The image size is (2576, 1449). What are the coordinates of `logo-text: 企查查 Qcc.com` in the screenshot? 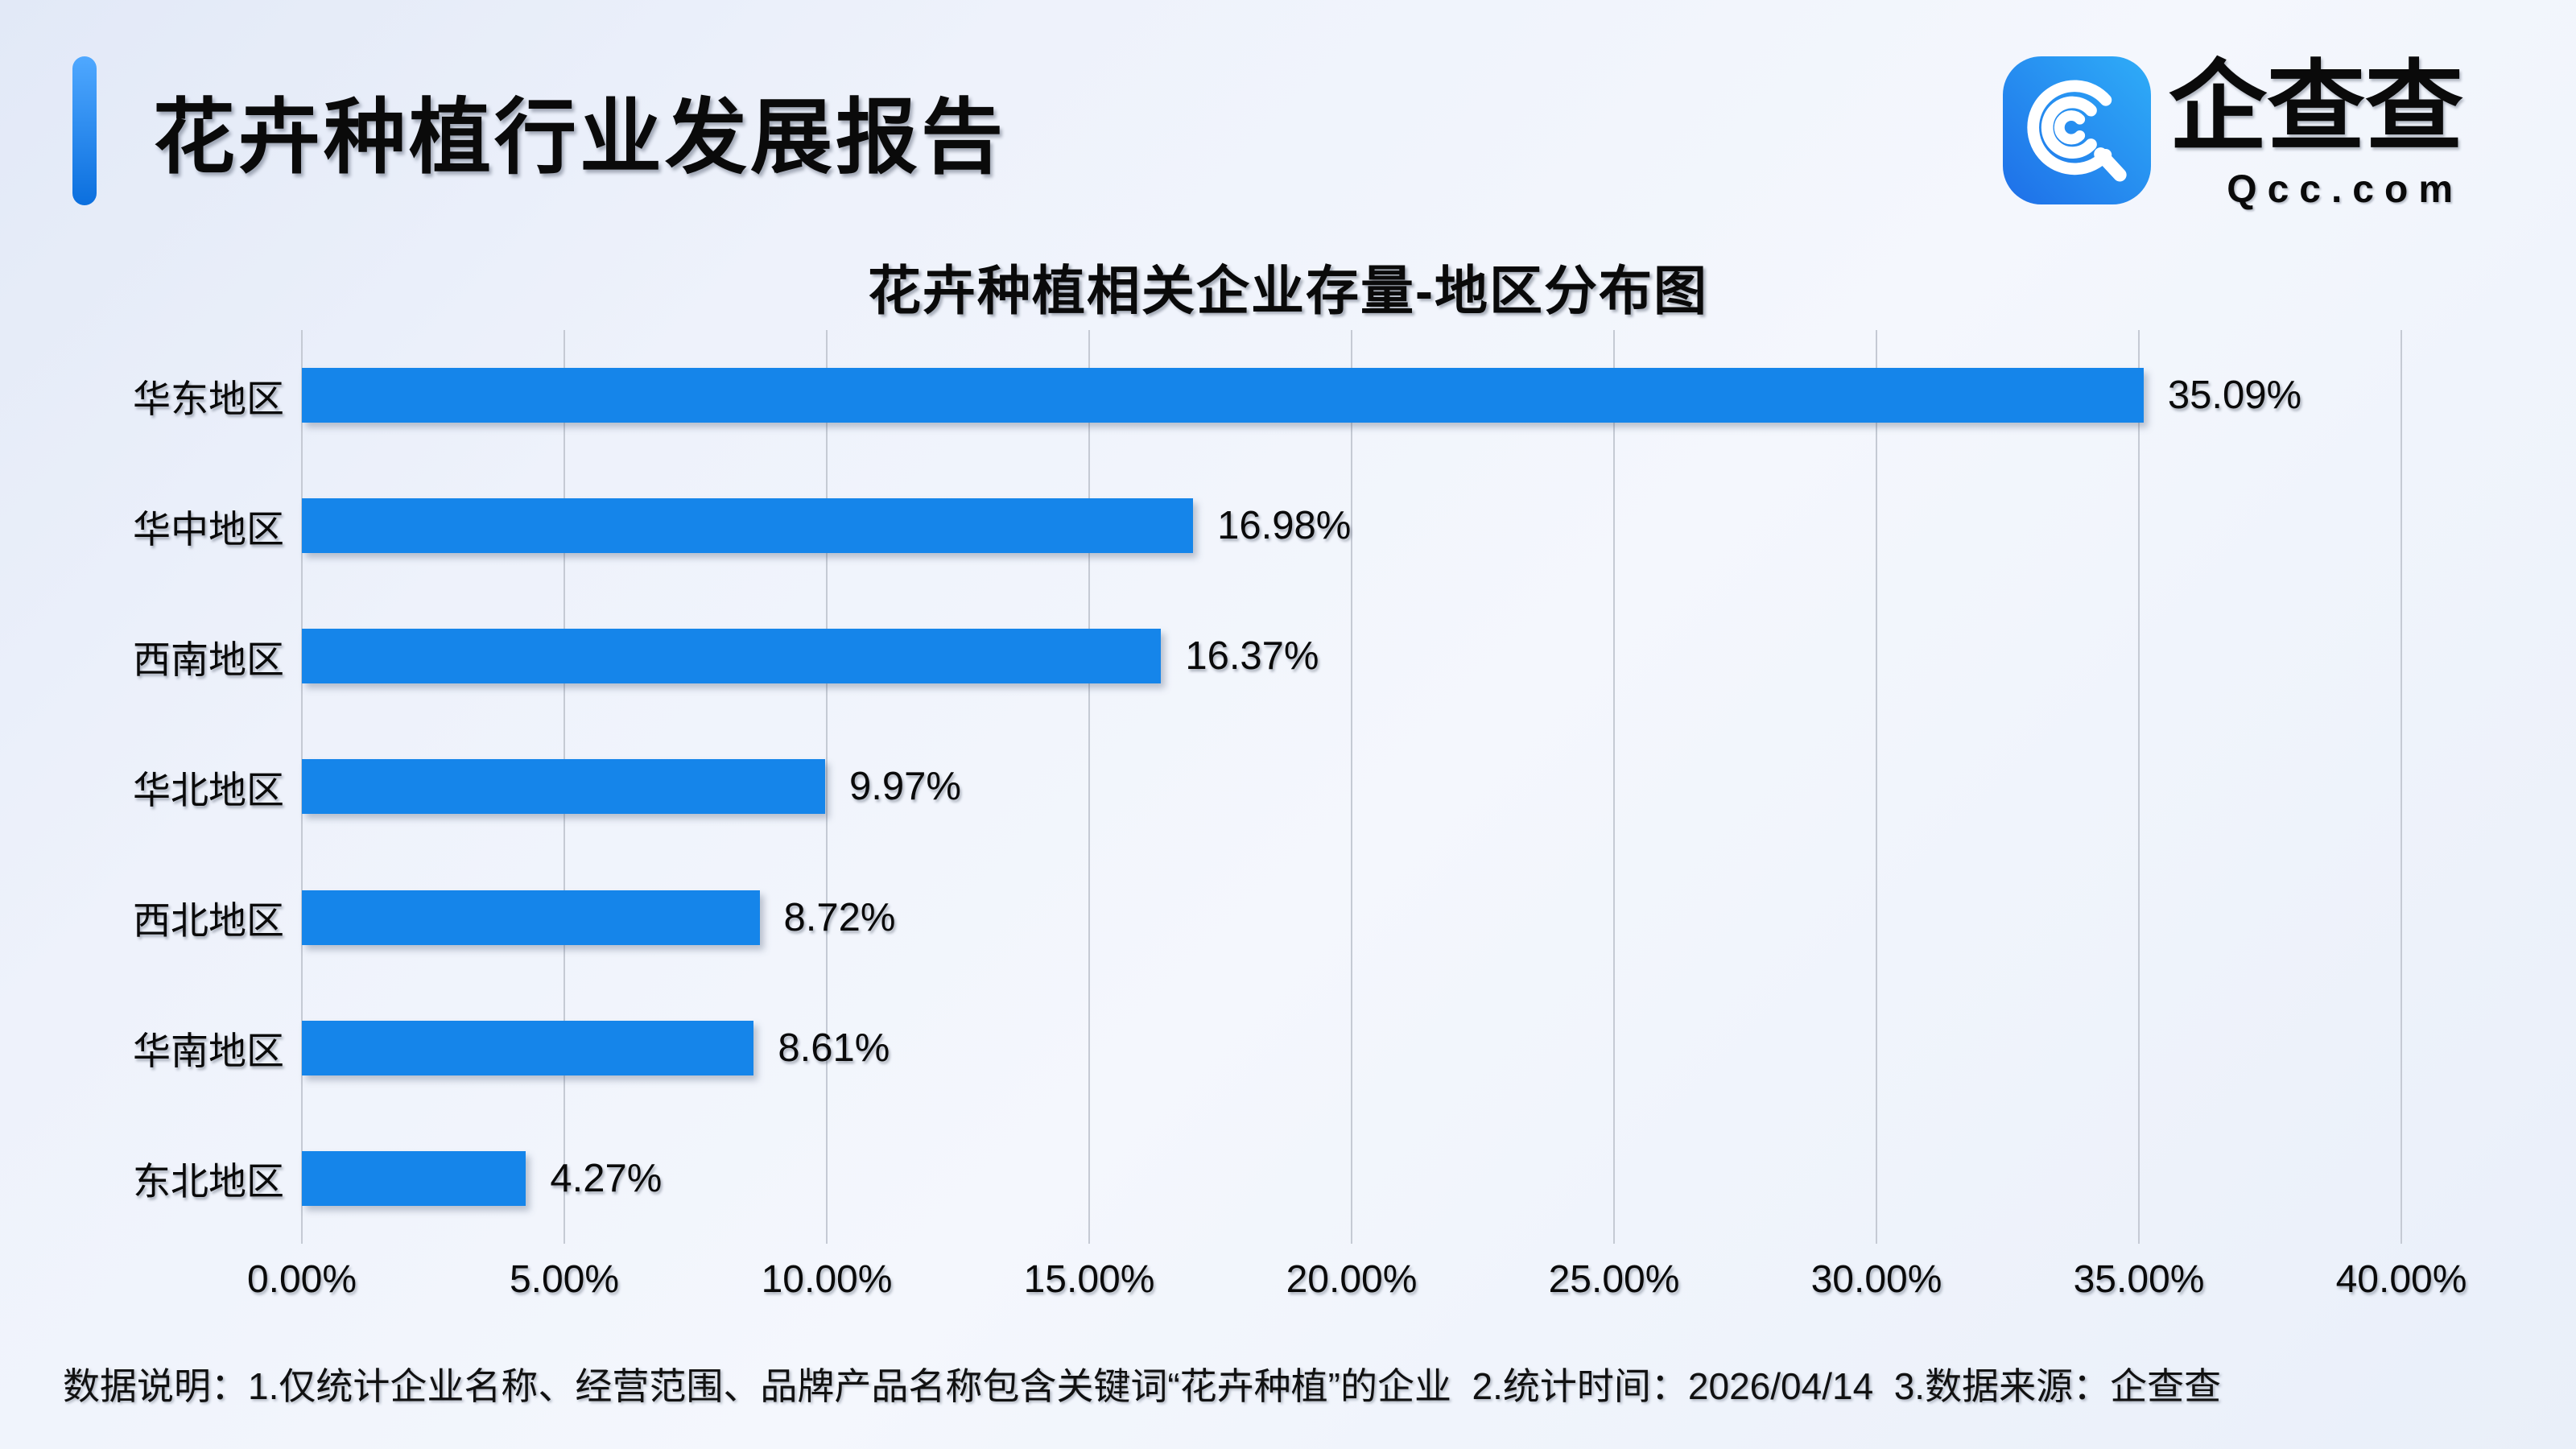 It's located at (2316, 131).